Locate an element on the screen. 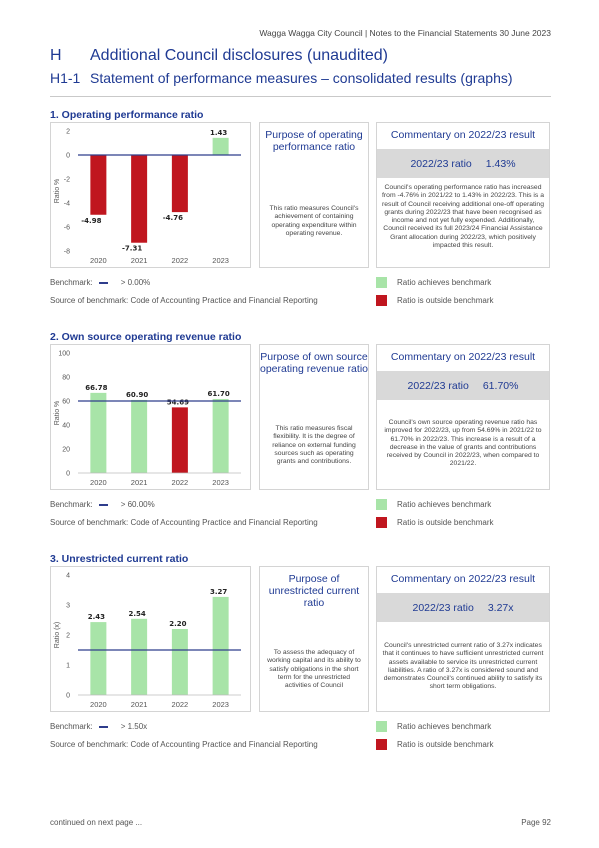 The image size is (599, 848). purpose-title: Purpose of unrestricted current ratio is located at coordinates (314, 591).